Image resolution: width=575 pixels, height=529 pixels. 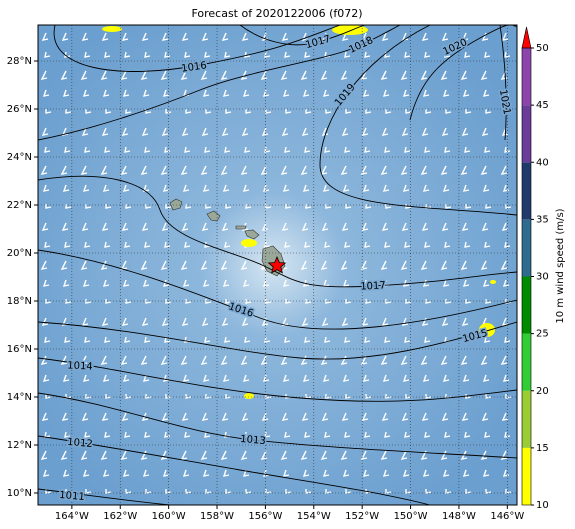 I want to click on colorbar-tick-label: 35, so click(x=542, y=219).